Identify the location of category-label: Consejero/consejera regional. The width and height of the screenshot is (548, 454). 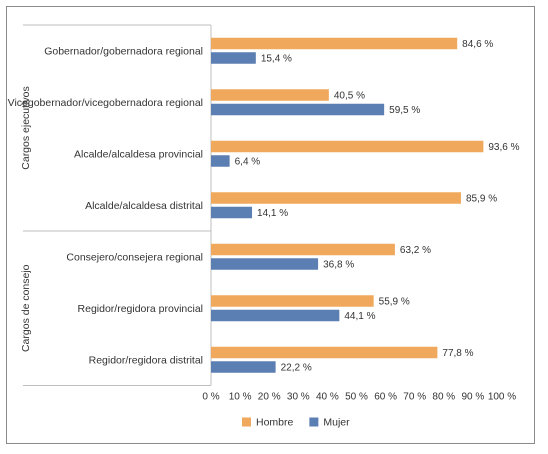
(134, 257).